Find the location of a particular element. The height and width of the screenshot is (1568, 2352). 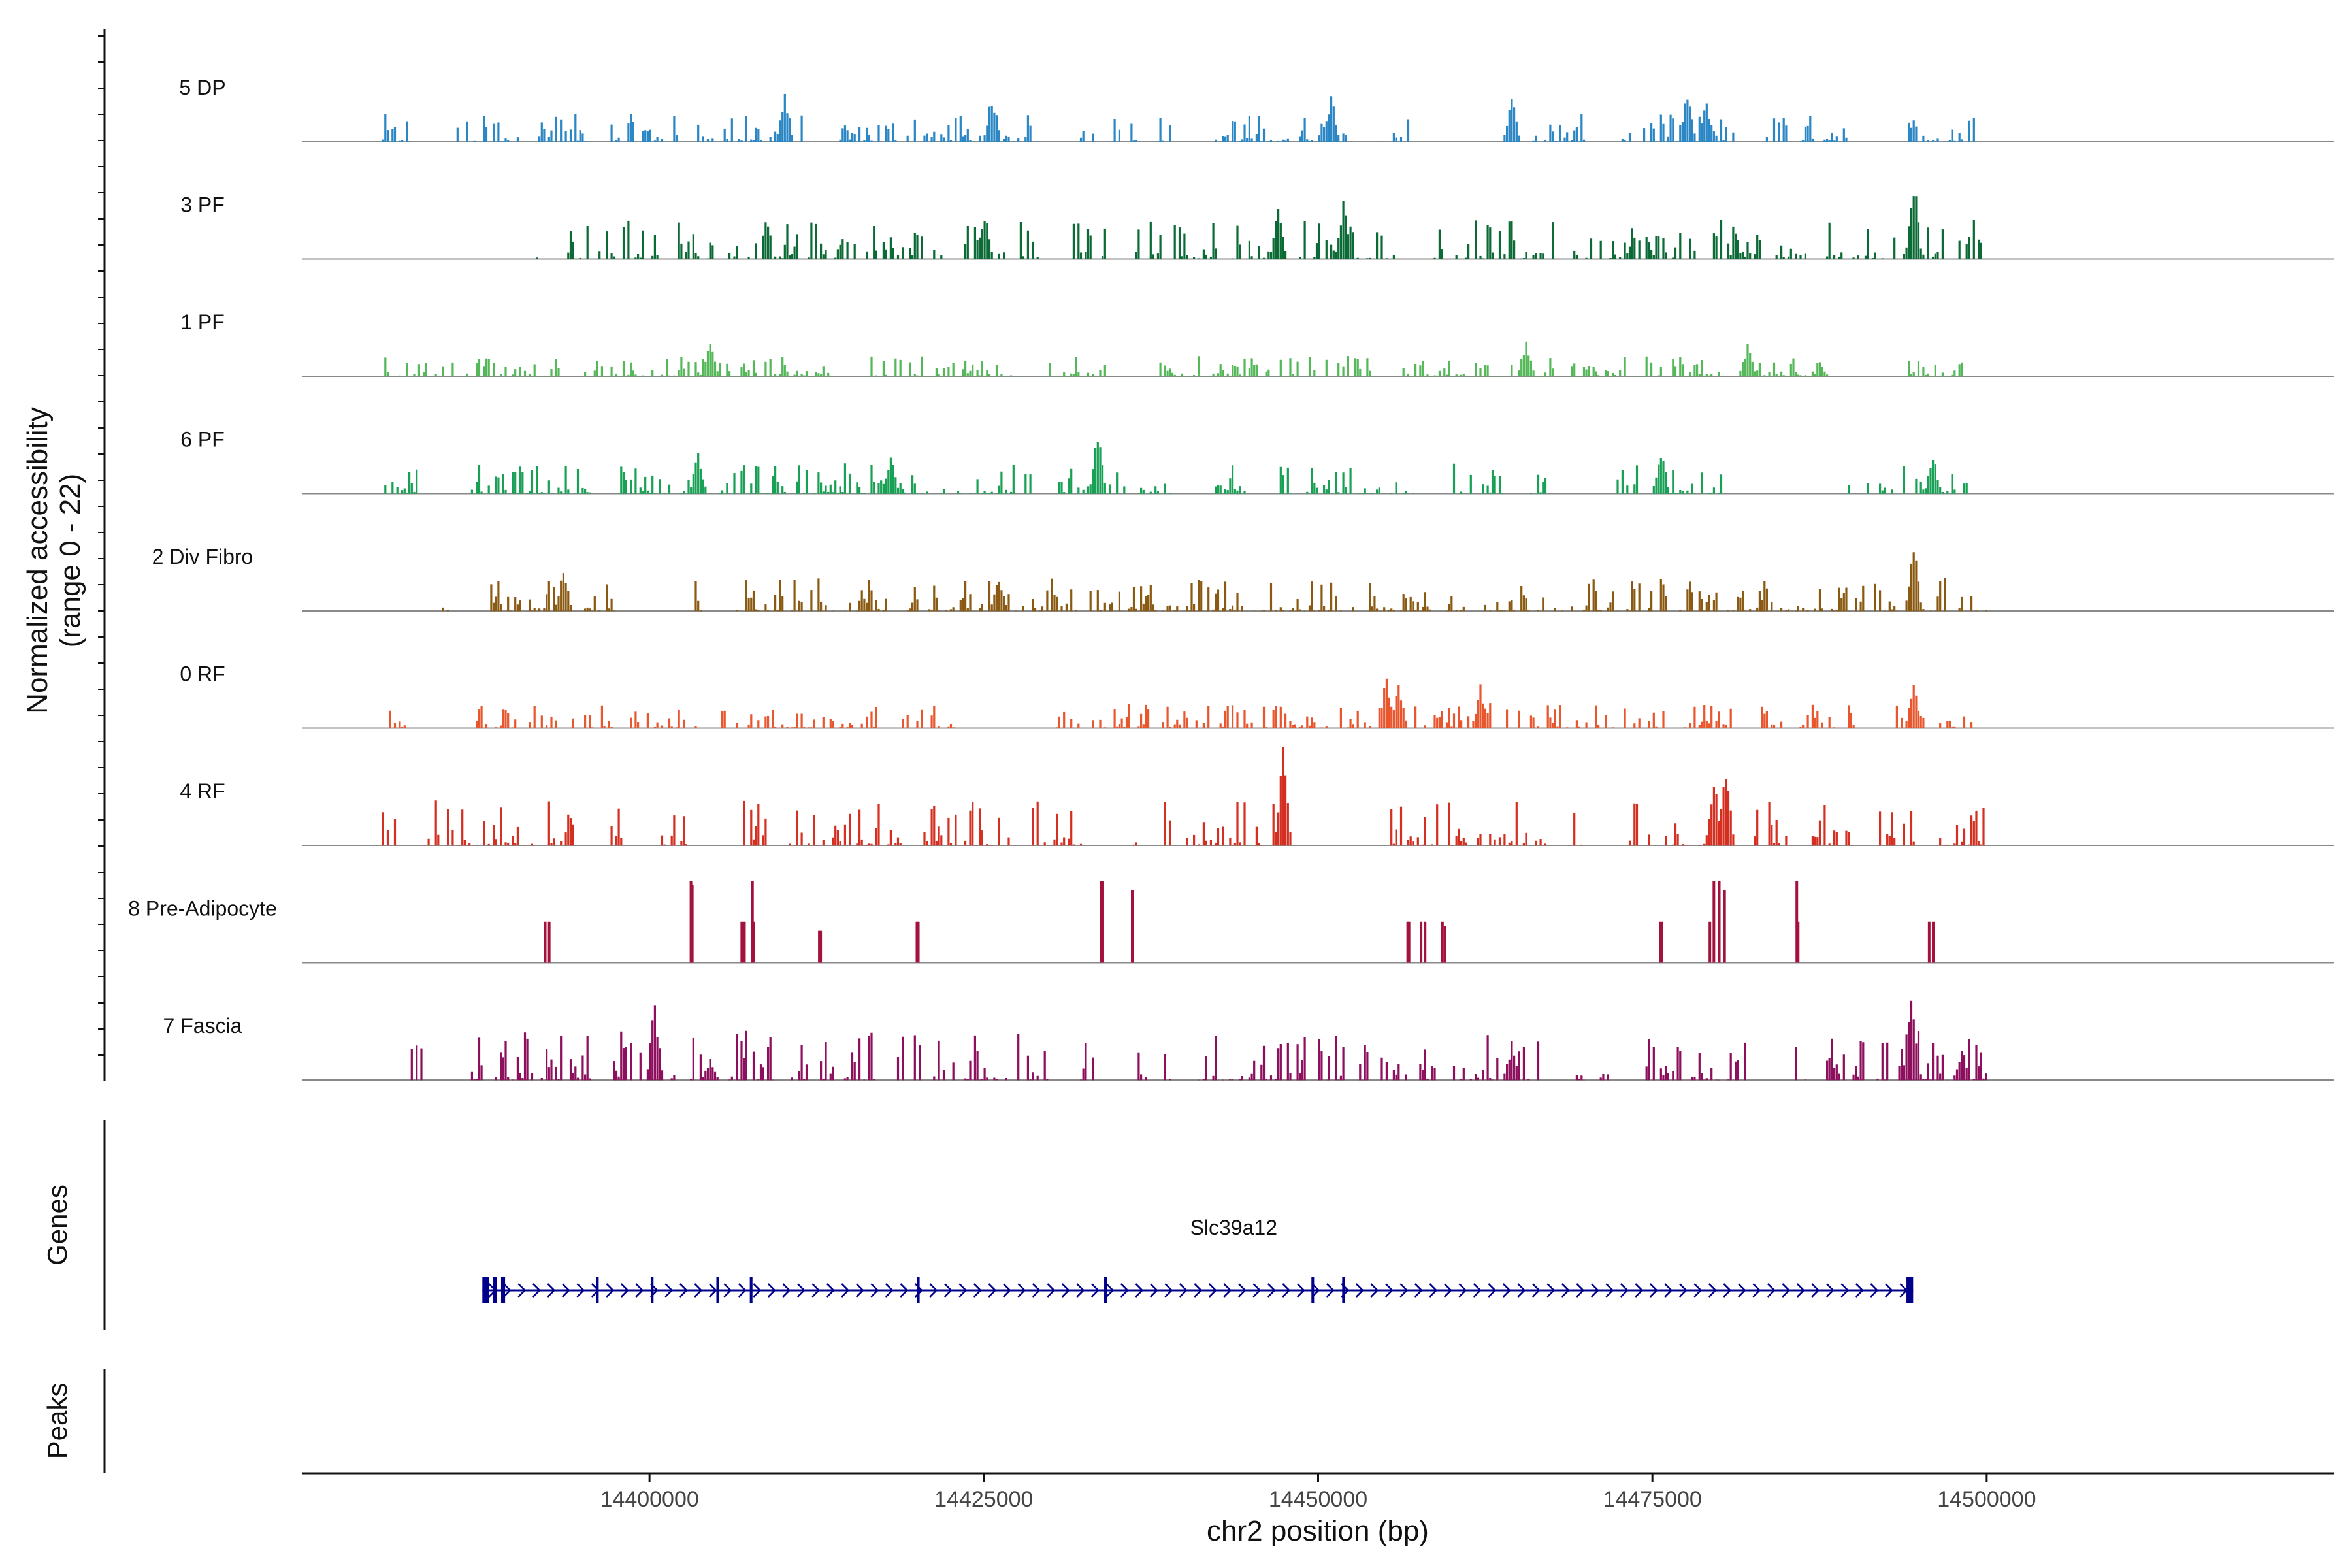

track: 2 Div Fibro is located at coordinates (1243, 578).